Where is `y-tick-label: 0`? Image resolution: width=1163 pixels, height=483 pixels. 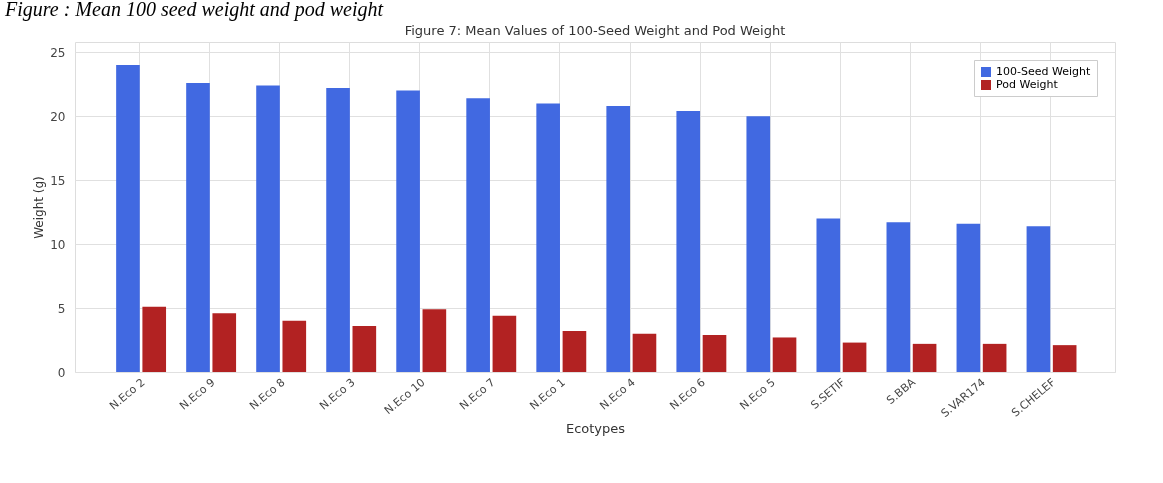
y-tick-label: 0 is located at coordinates (61, 372).